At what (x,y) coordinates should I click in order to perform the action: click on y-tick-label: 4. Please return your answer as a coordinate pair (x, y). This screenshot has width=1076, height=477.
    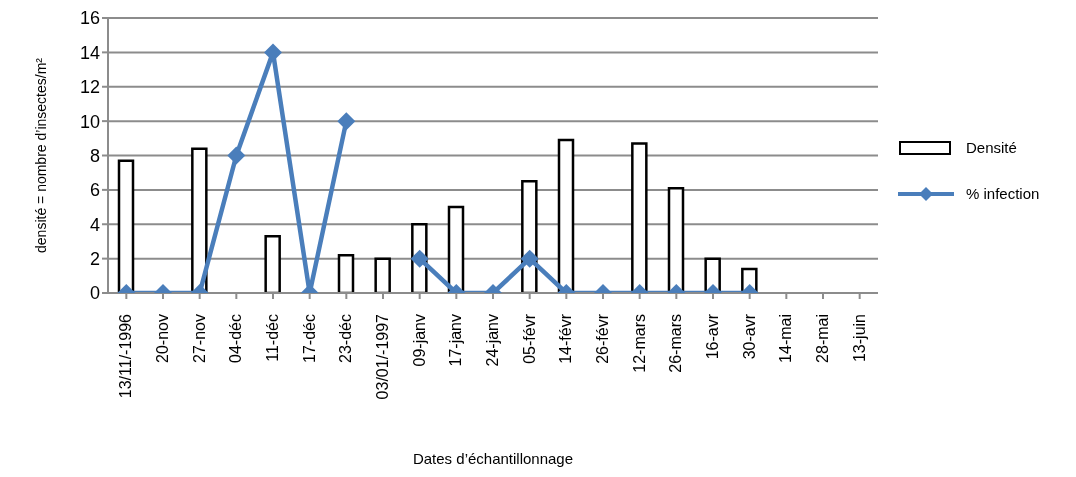
    Looking at the image, I should click on (94, 224).